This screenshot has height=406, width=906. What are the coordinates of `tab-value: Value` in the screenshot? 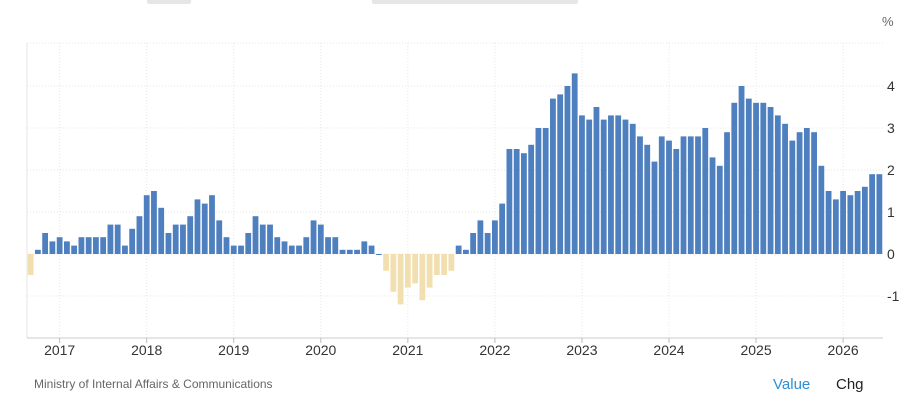 It's located at (792, 384).